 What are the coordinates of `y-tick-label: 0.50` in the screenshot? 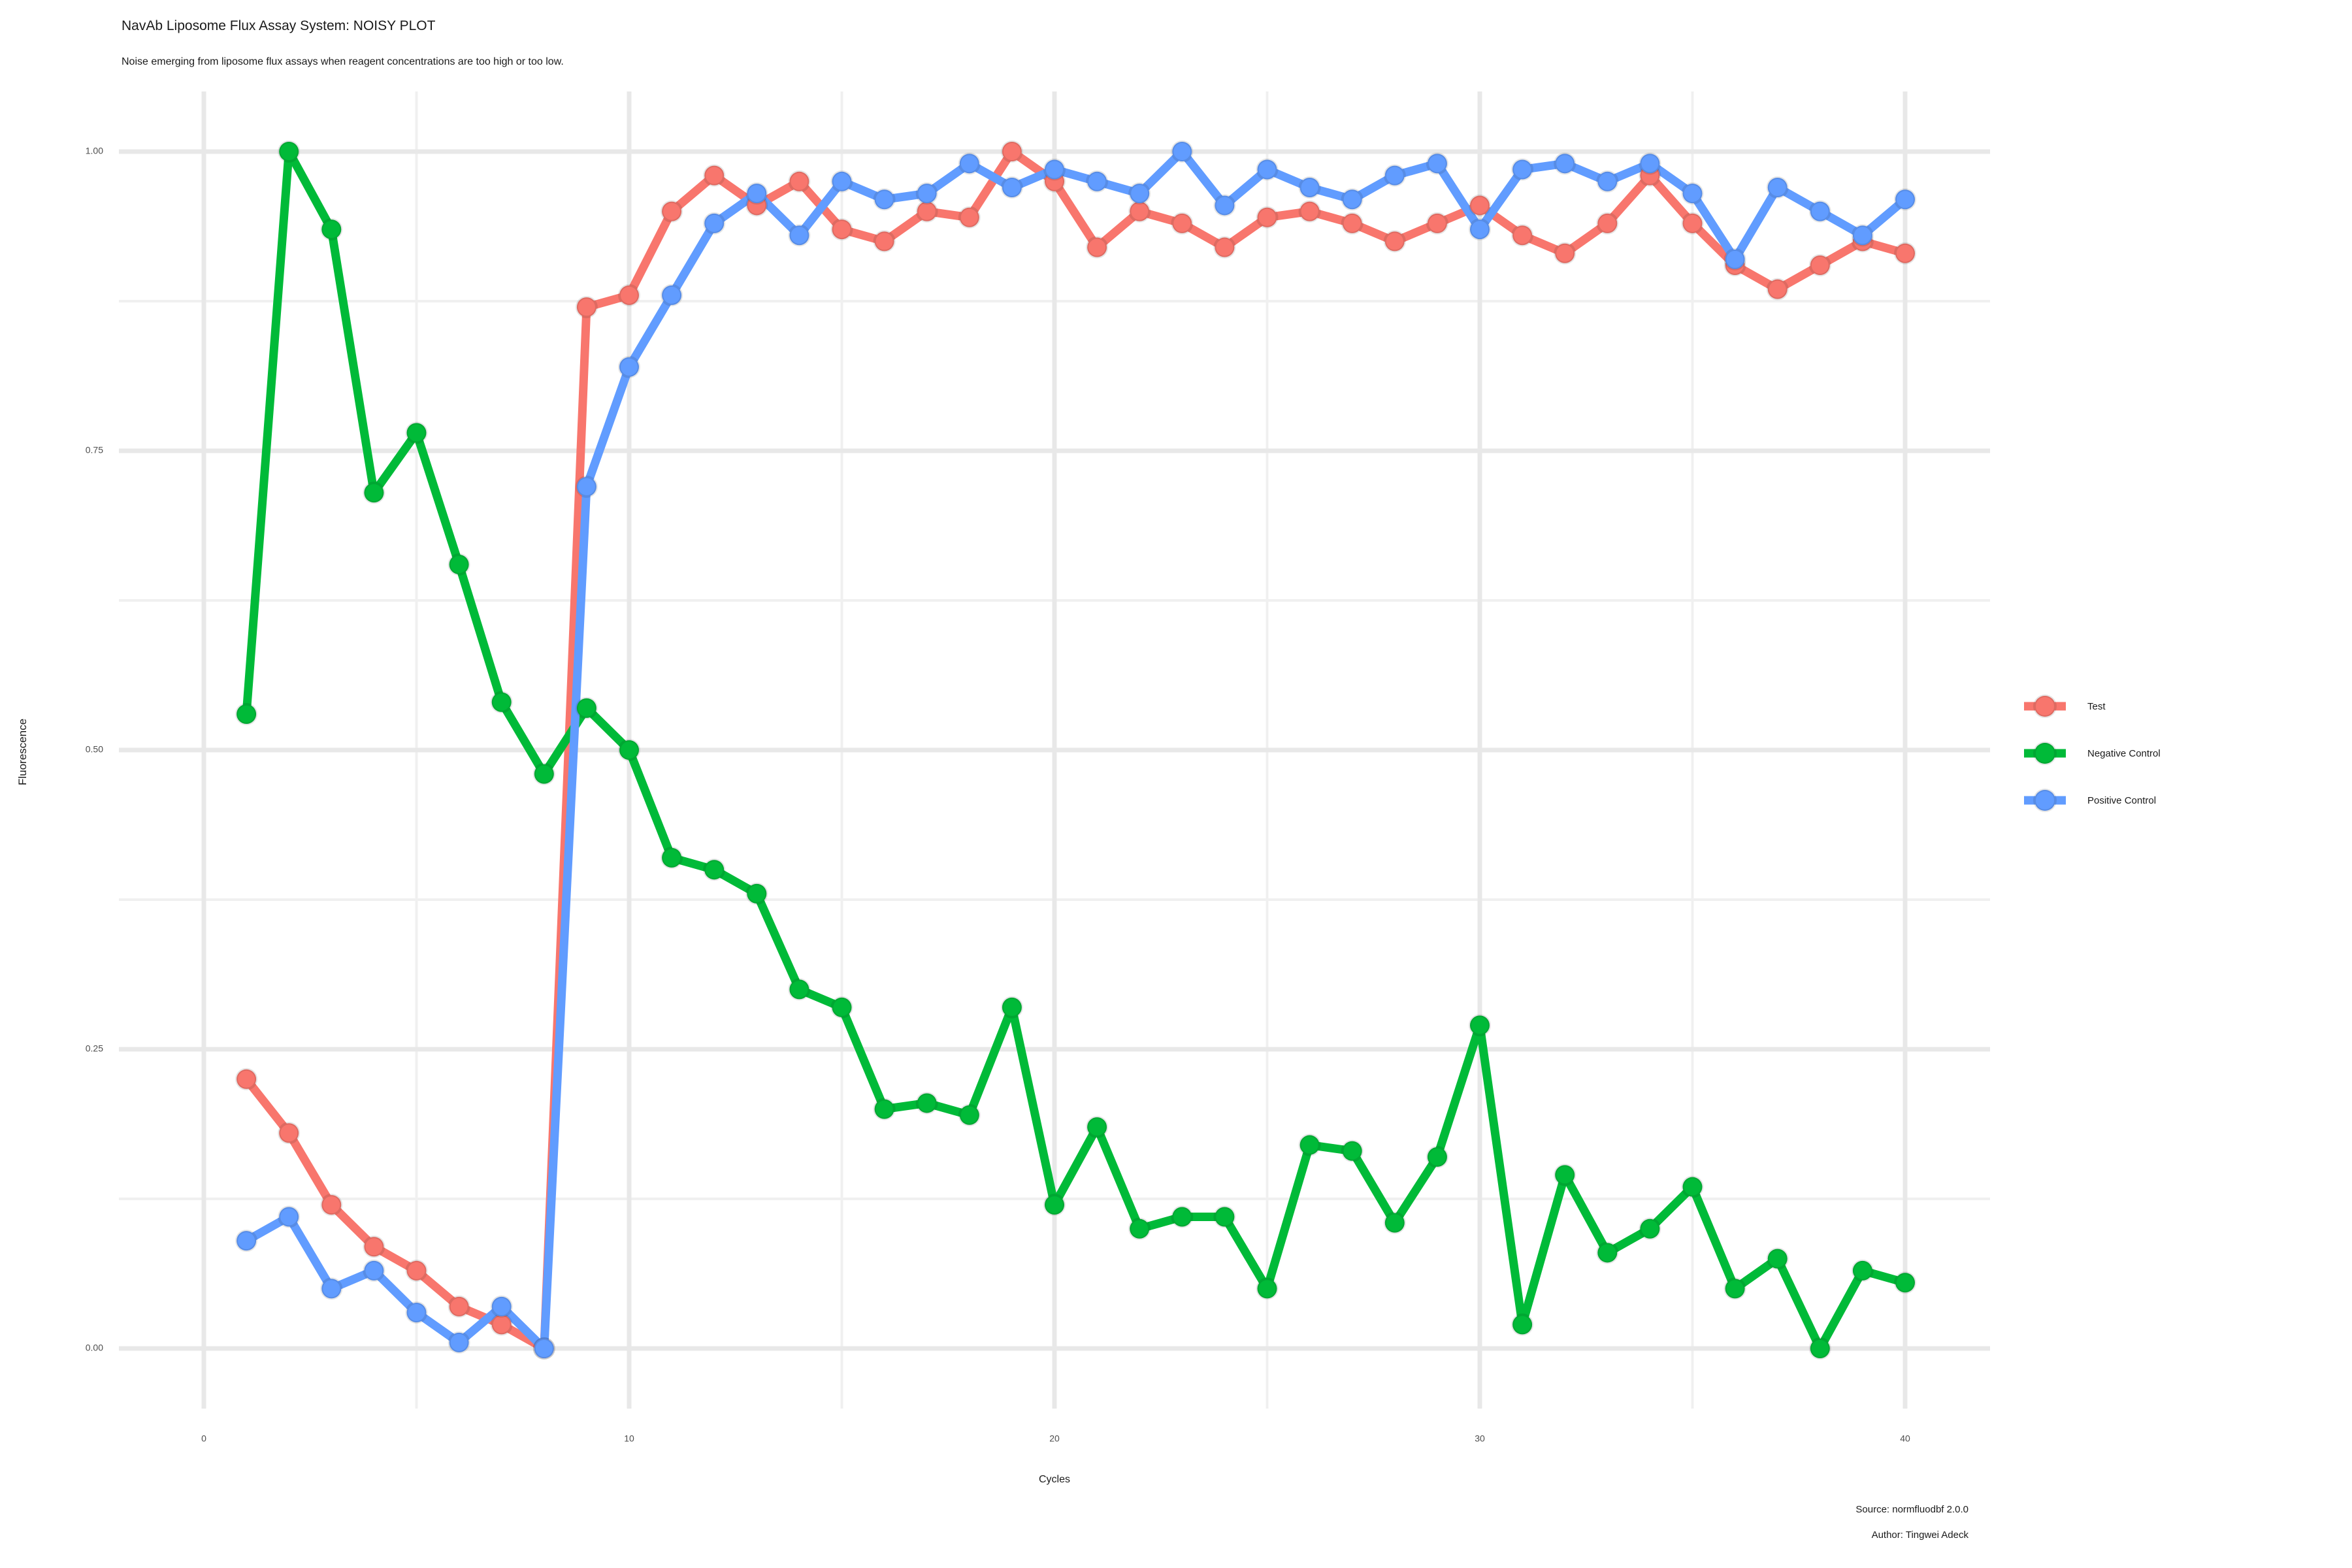 It's located at (94, 749).